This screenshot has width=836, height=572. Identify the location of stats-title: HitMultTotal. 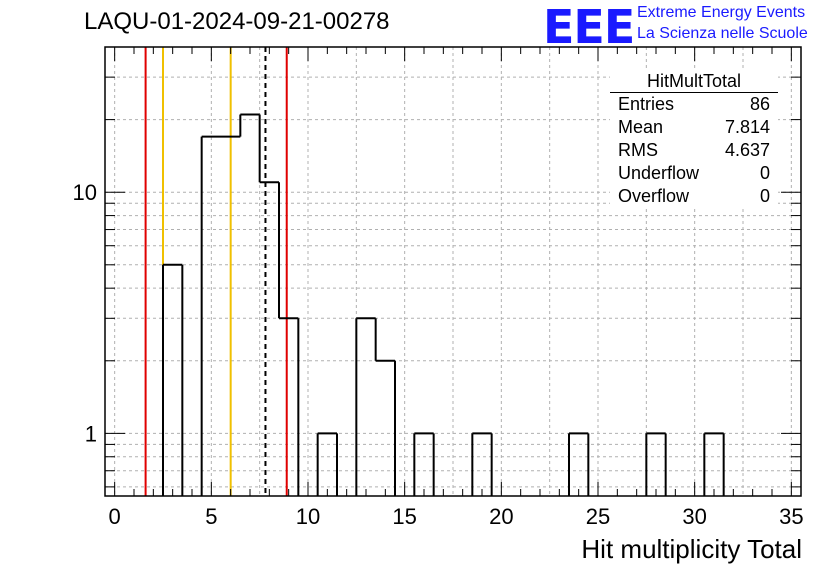
(694, 81).